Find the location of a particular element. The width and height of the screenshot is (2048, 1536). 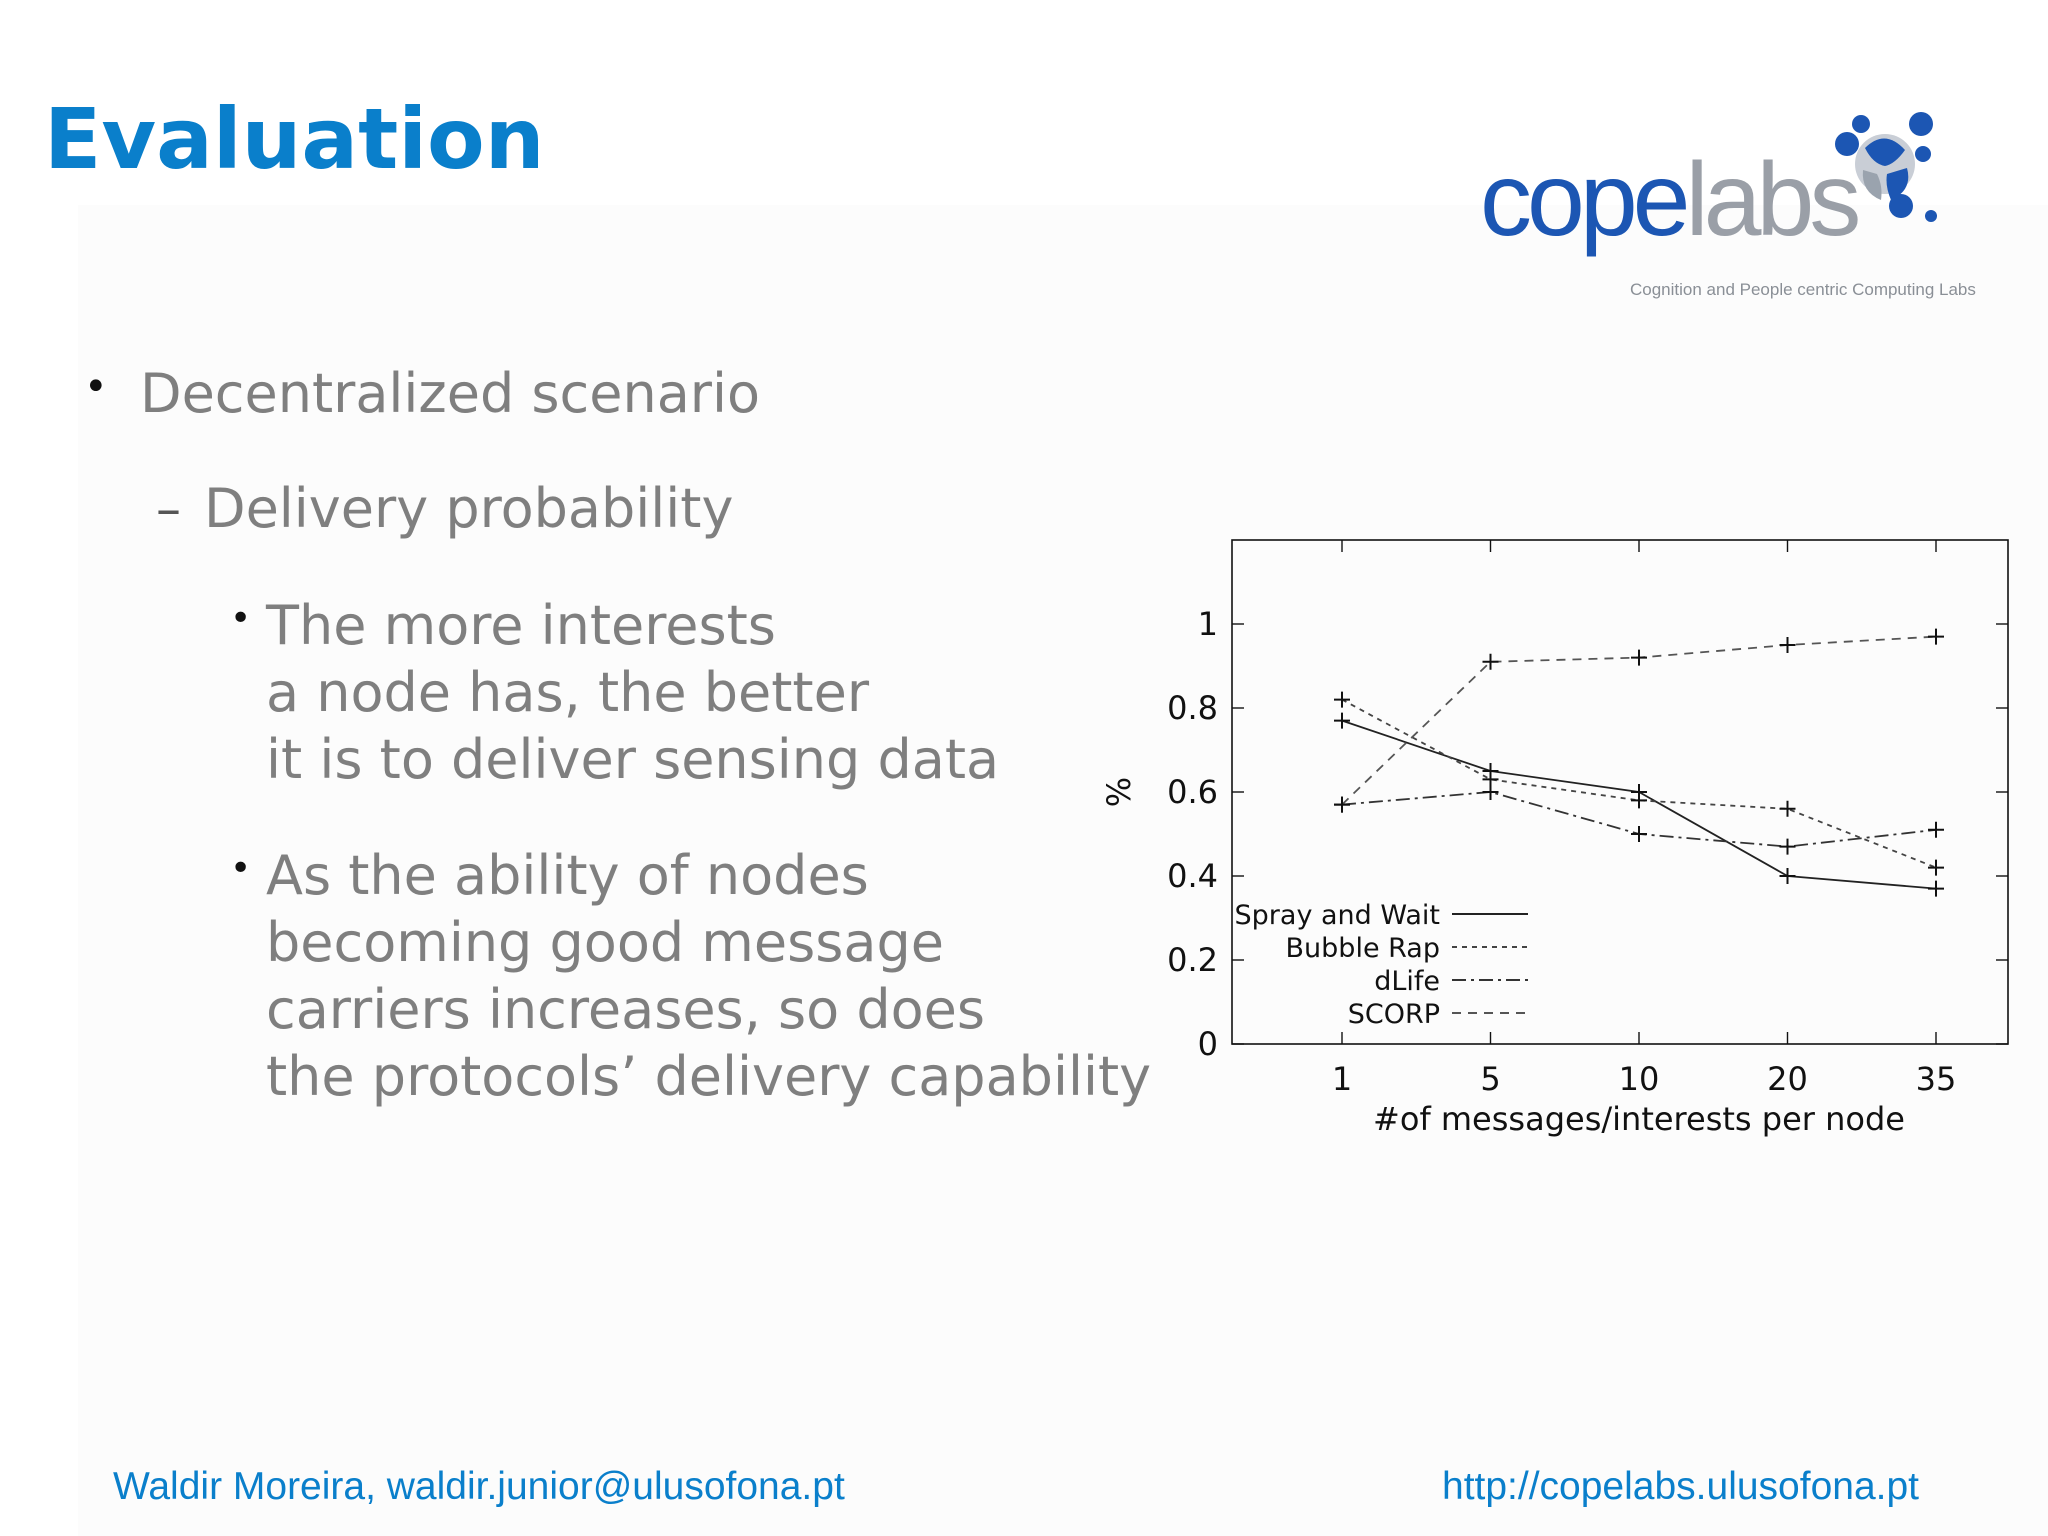

y-tick-label: 0.2 is located at coordinates (1192, 960).